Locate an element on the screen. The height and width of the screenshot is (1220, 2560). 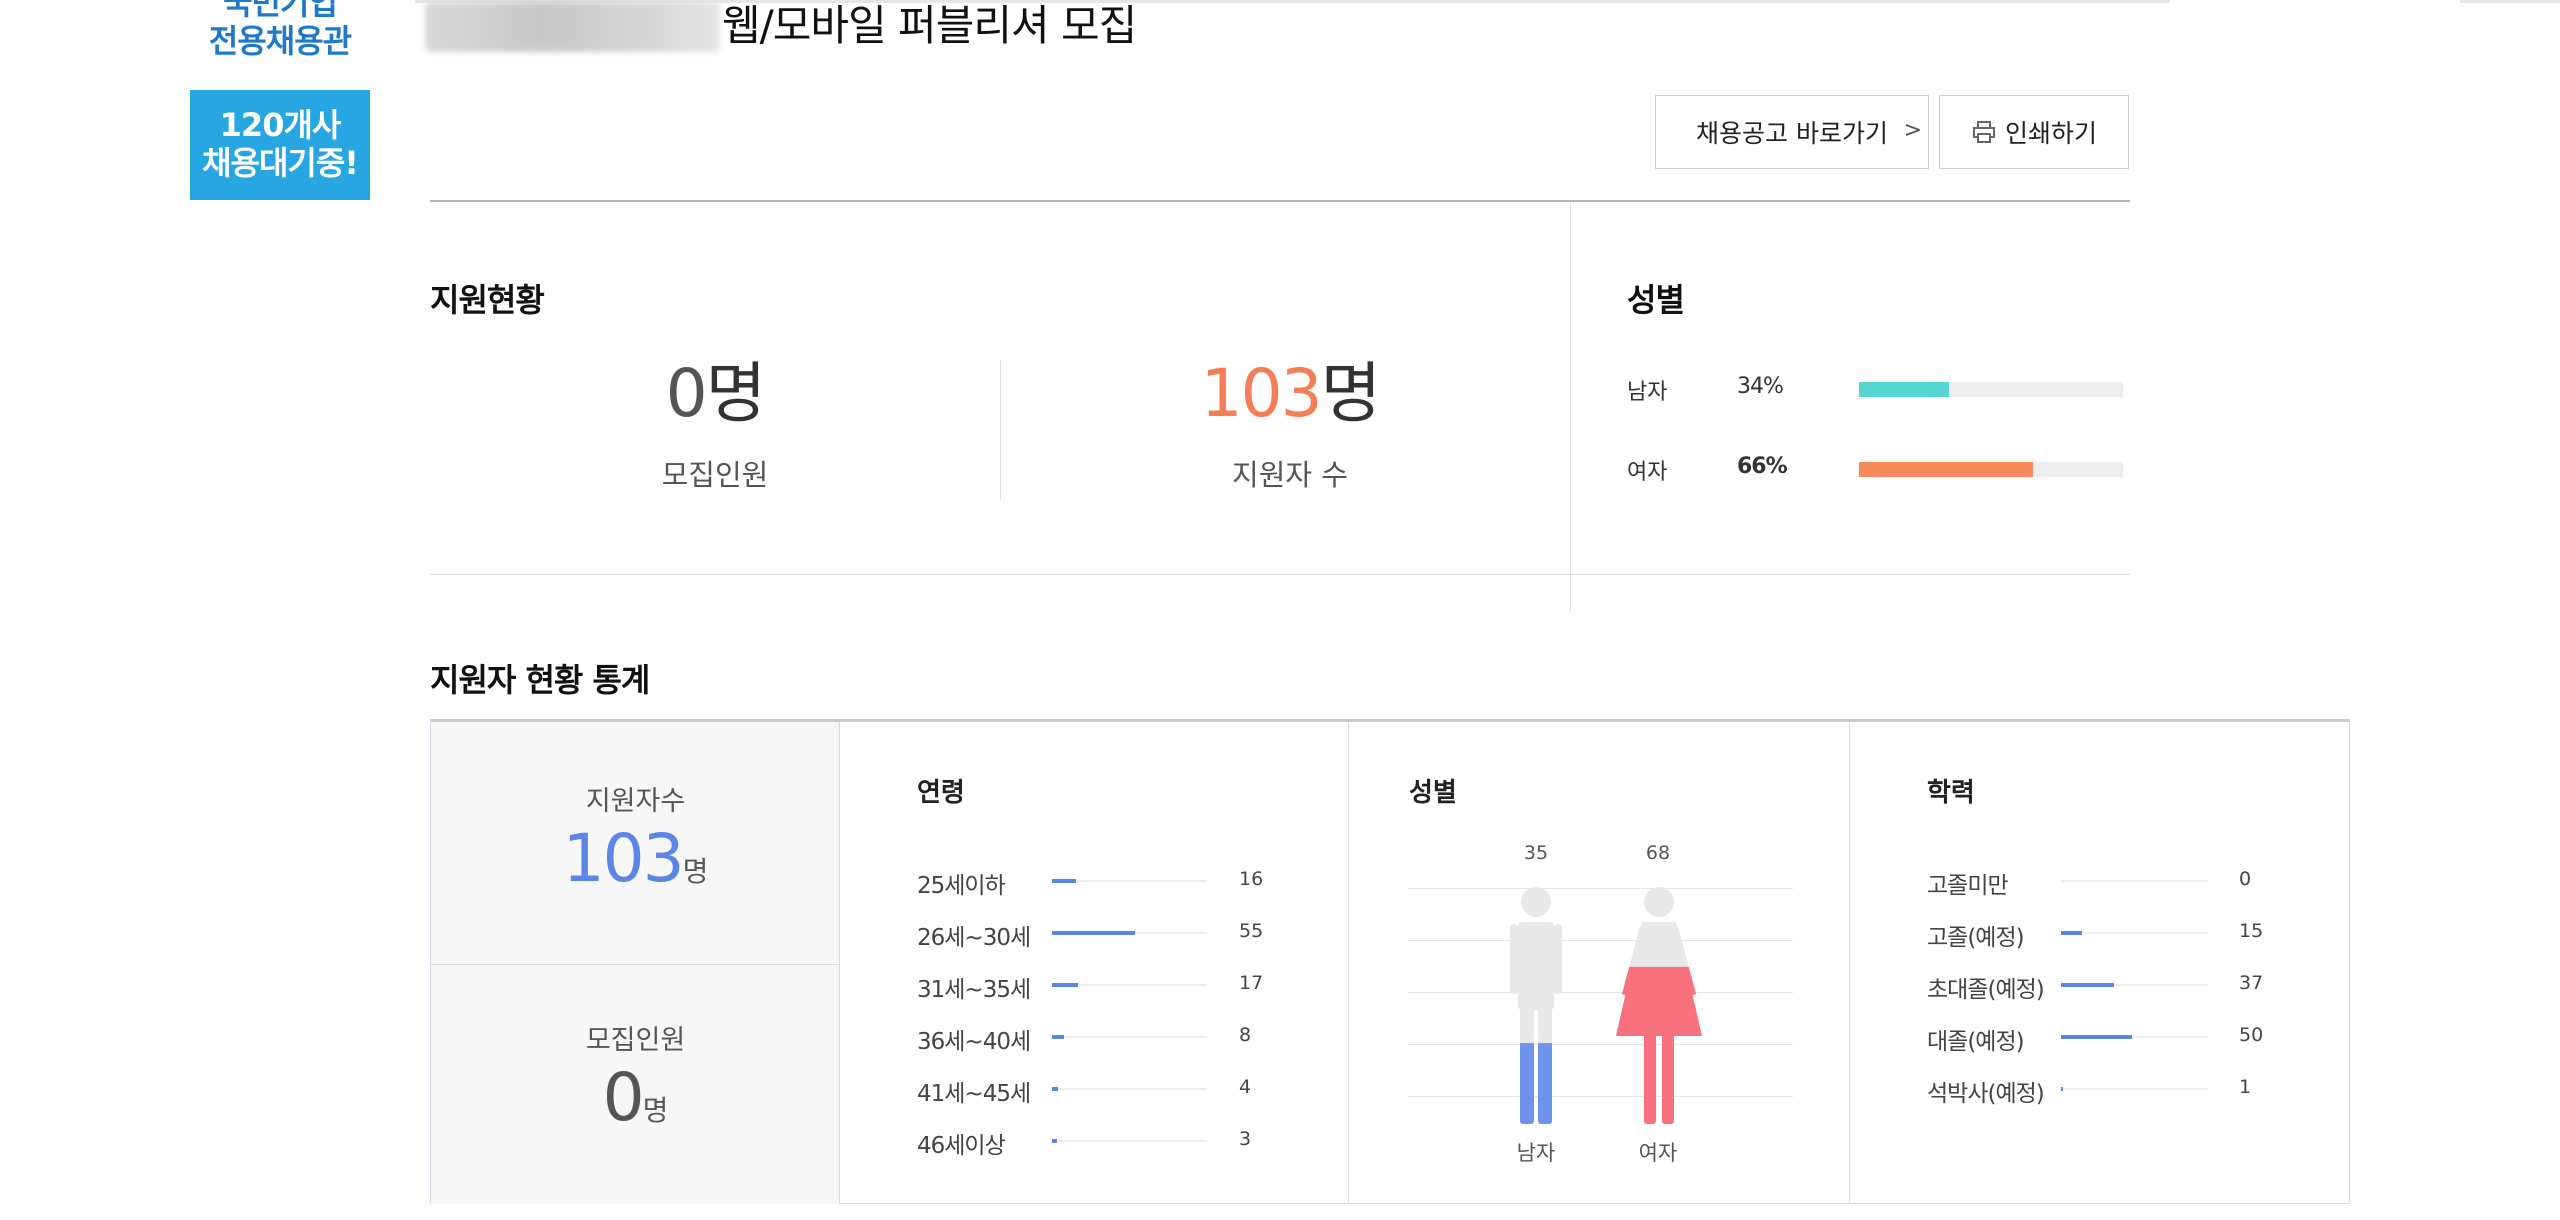
female-count-value: 68 is located at coordinates (1658, 853).